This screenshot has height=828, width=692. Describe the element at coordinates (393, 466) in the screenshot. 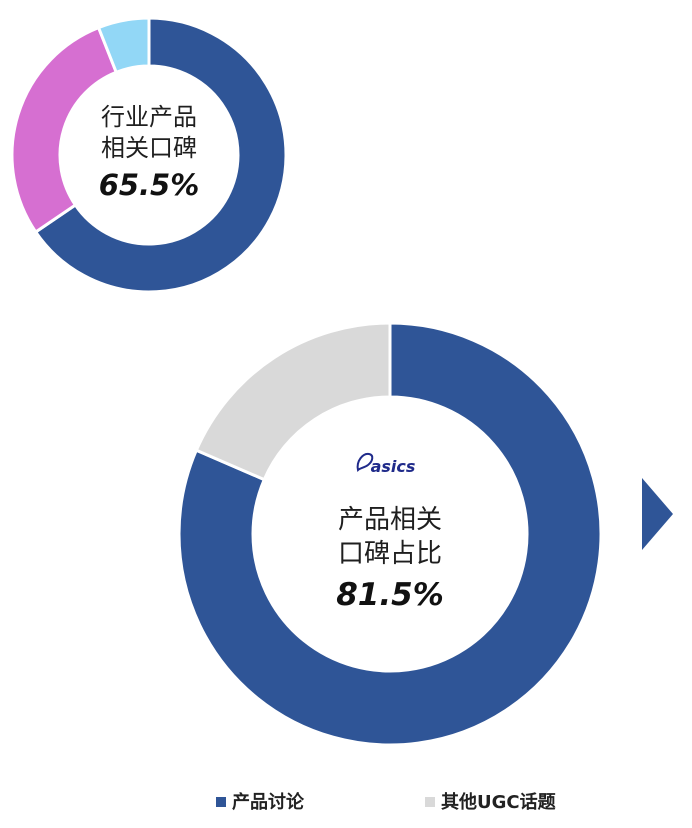

I see `asics-logo-text: asics` at that location.